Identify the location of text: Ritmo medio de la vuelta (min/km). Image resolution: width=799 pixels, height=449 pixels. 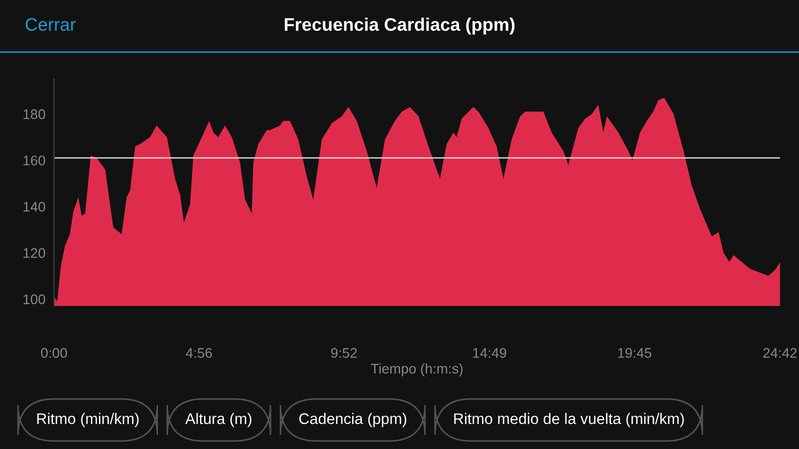
(569, 420).